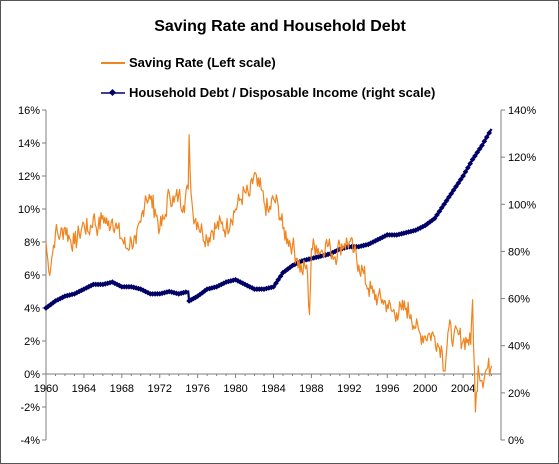 The width and height of the screenshot is (559, 464). What do you see at coordinates (516, 441) in the screenshot?
I see `right-tick-label: 0%` at bounding box center [516, 441].